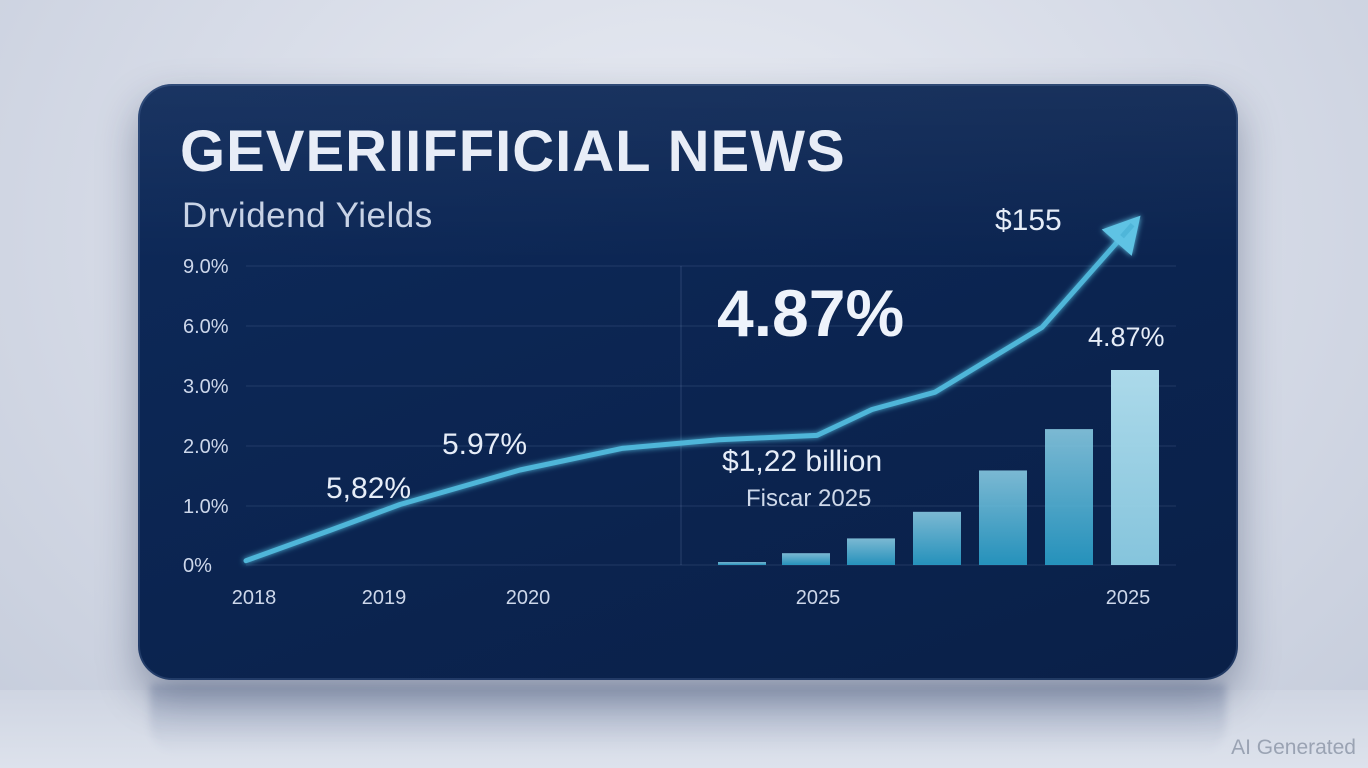 The image size is (1368, 768). I want to click on x-tick-label: 2018, so click(254, 598).